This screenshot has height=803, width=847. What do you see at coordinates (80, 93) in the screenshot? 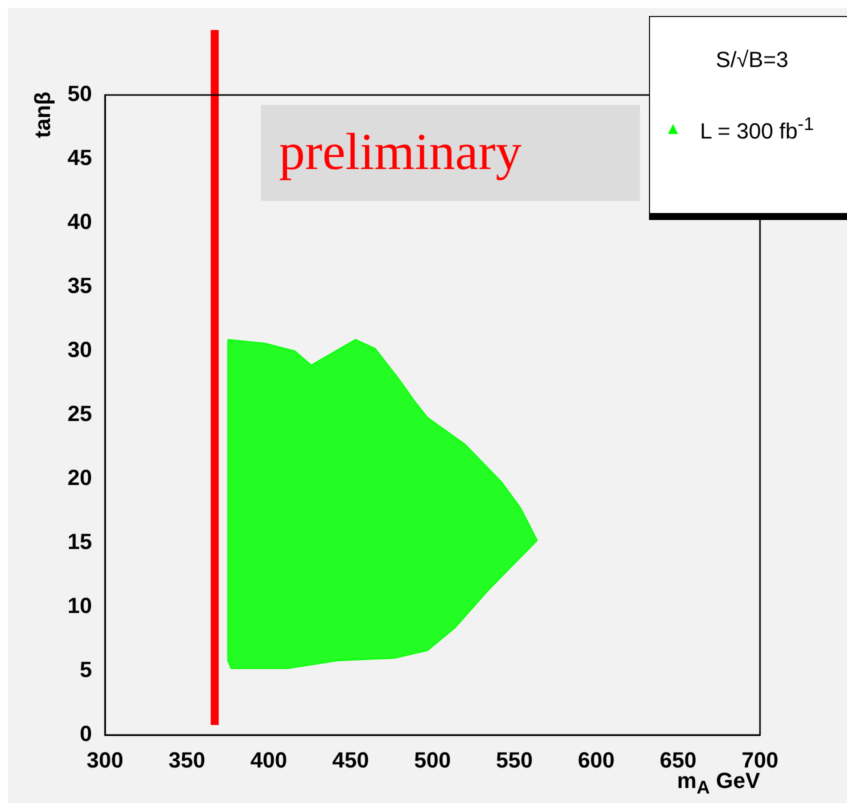
I see `y-tick-label: 50` at bounding box center [80, 93].